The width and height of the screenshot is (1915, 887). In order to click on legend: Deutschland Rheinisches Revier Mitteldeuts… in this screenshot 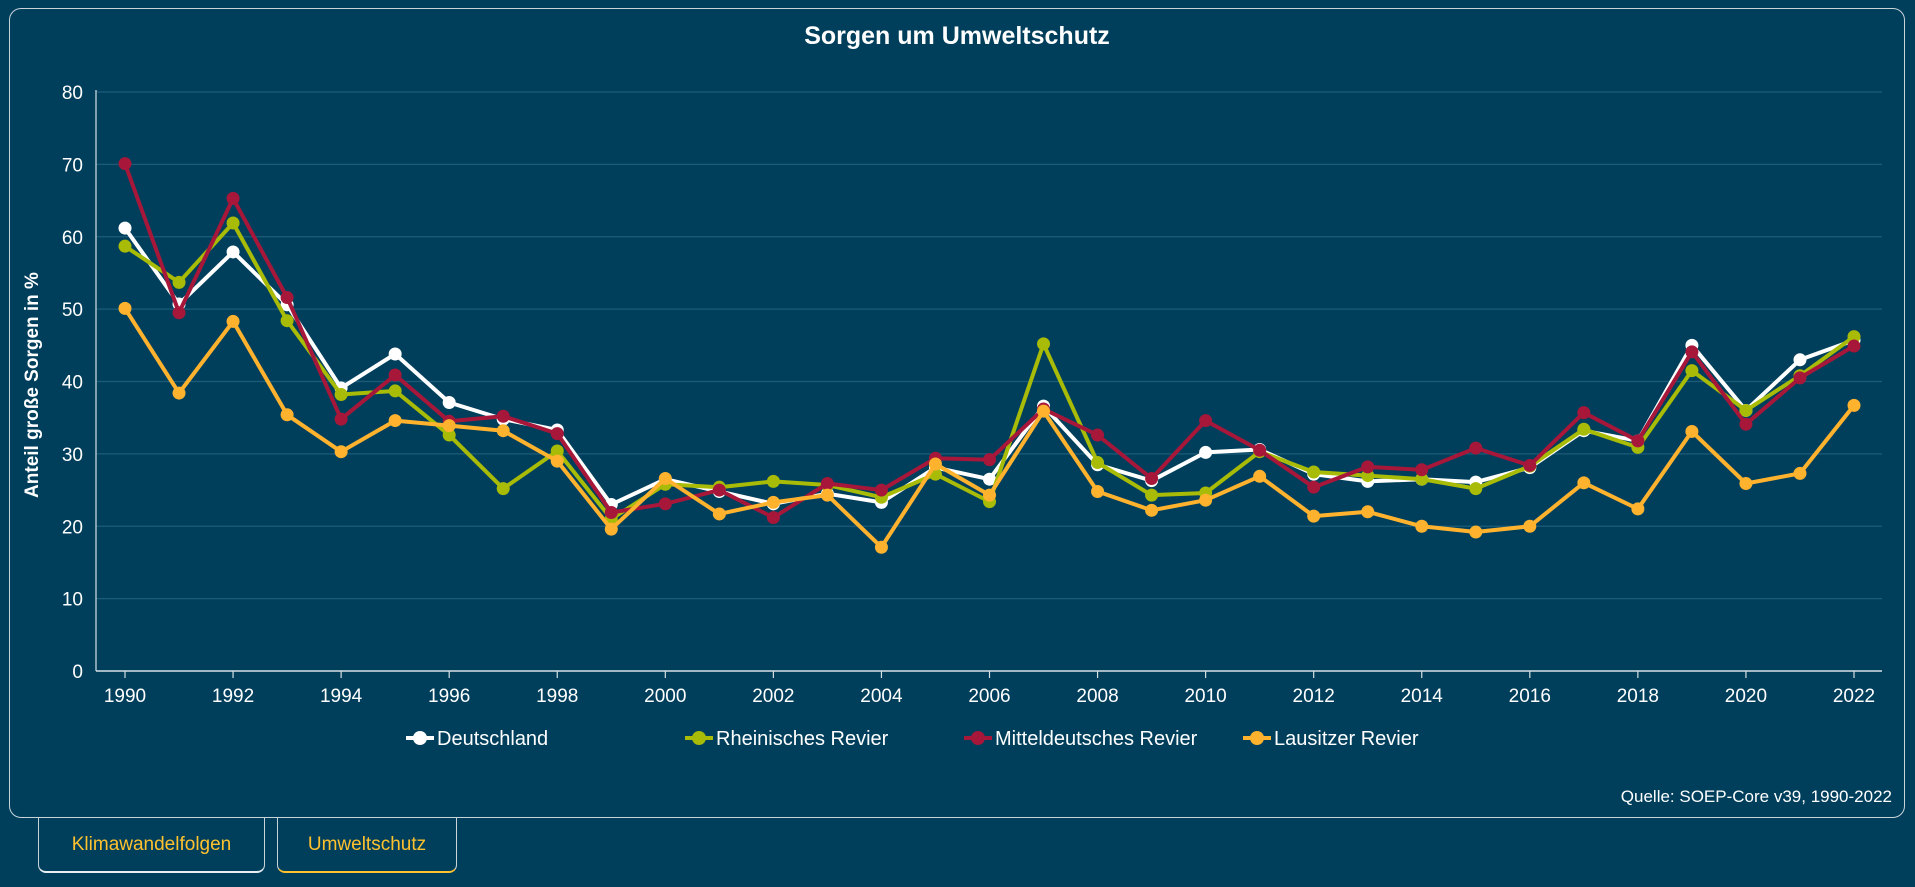, I will do `click(912, 739)`.